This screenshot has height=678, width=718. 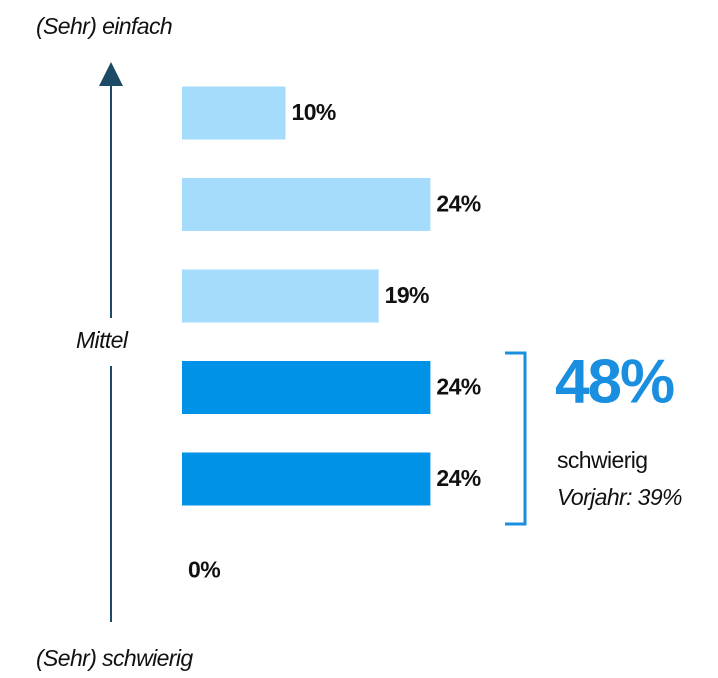 I want to click on value-label: 0%, so click(x=204, y=570).